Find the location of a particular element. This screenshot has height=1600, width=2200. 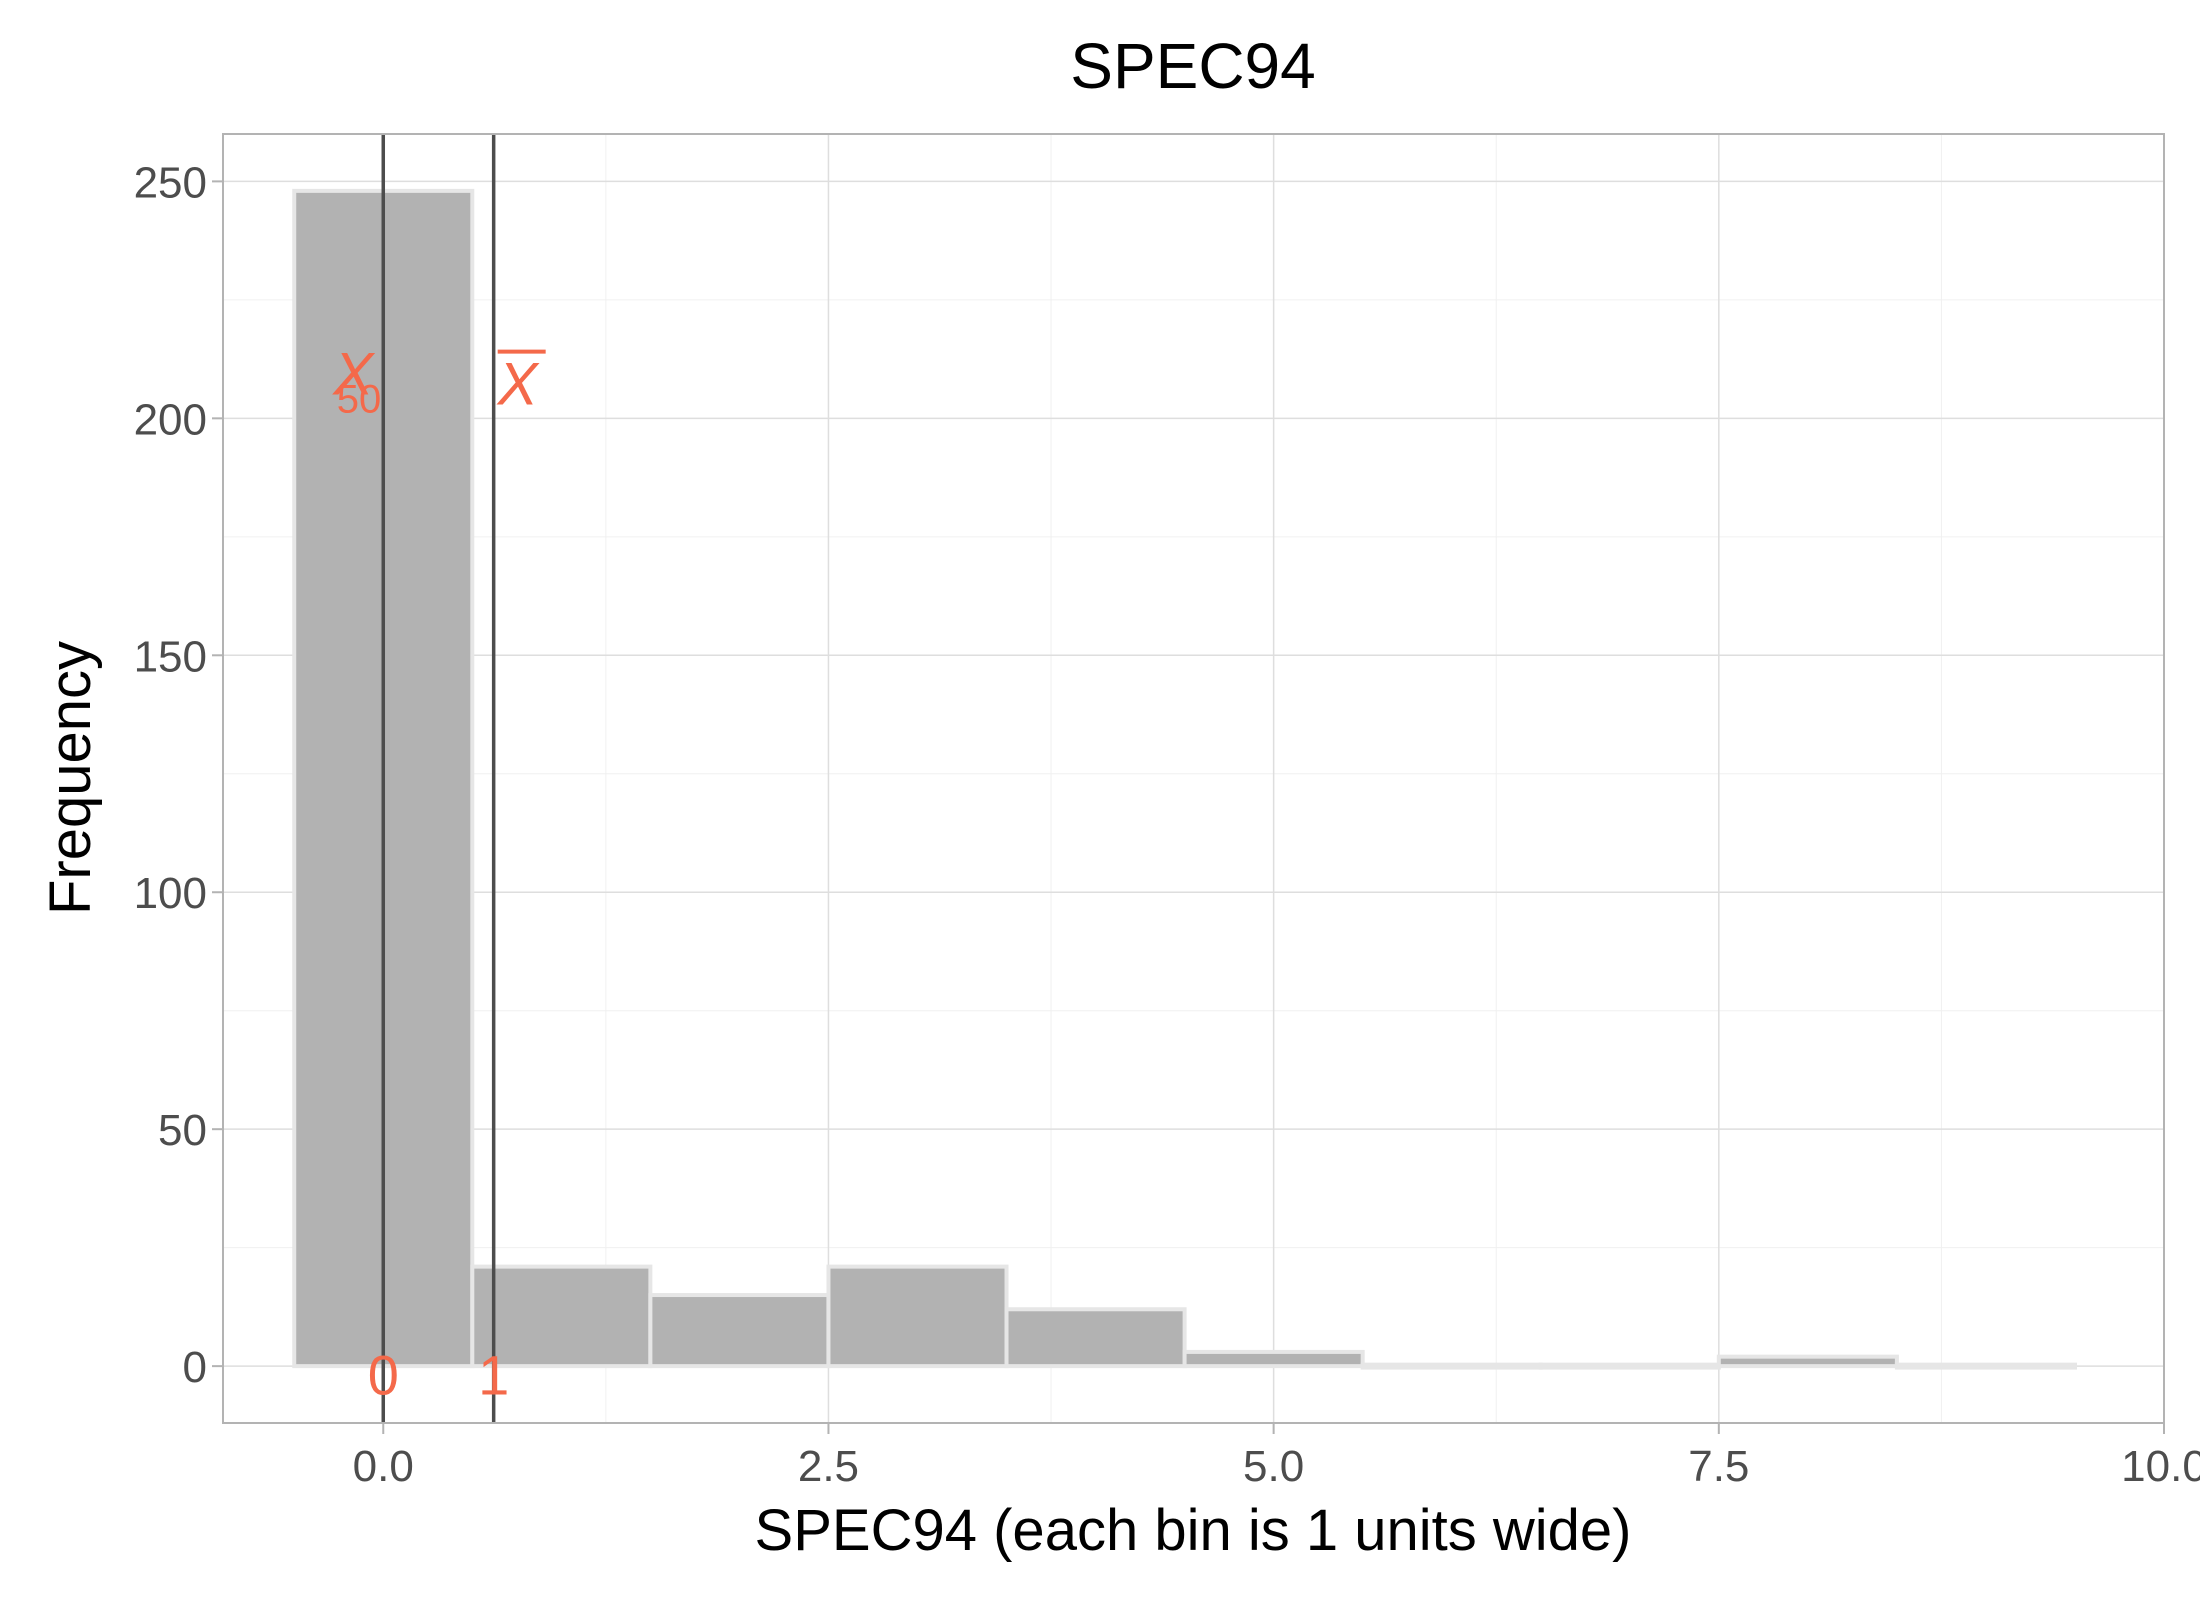

x-tick-label: 7.5 is located at coordinates (1718, 1466).